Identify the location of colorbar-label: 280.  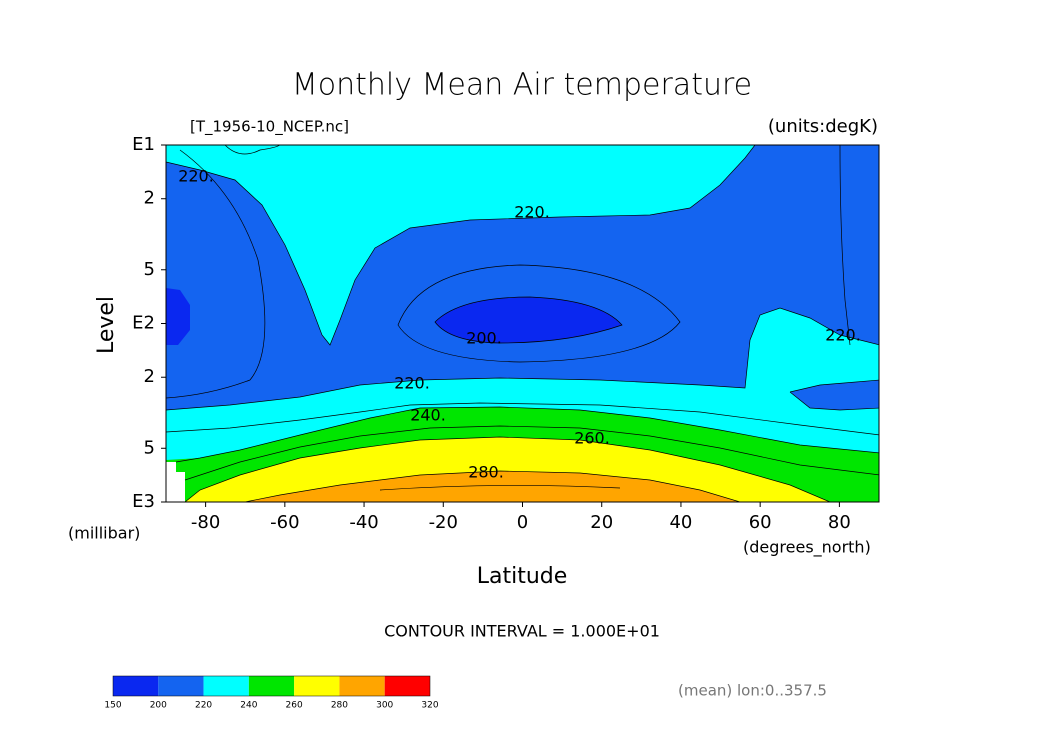
(339, 706).